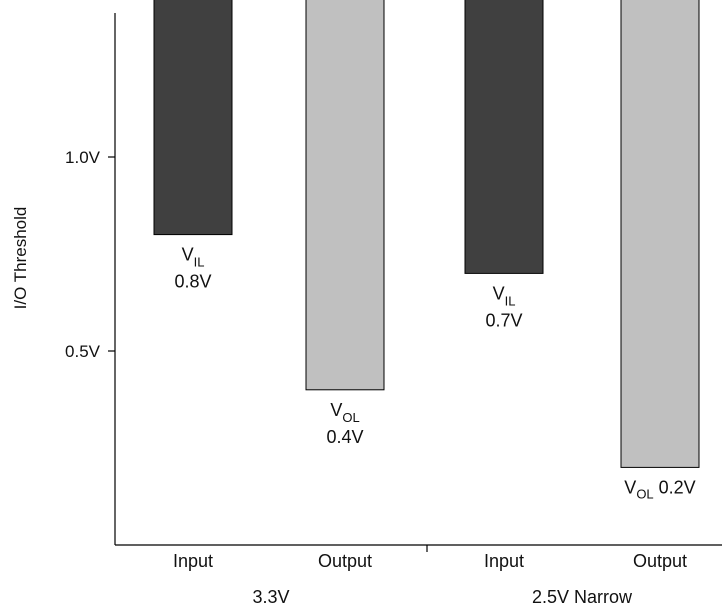 Image resolution: width=727 pixels, height=608 pixels. I want to click on group-label: 2.5V Narrow, so click(582, 597).